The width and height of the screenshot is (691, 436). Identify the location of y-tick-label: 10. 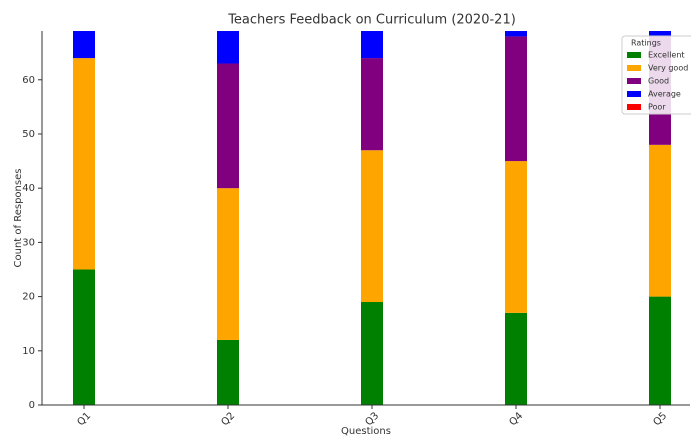
(28, 351).